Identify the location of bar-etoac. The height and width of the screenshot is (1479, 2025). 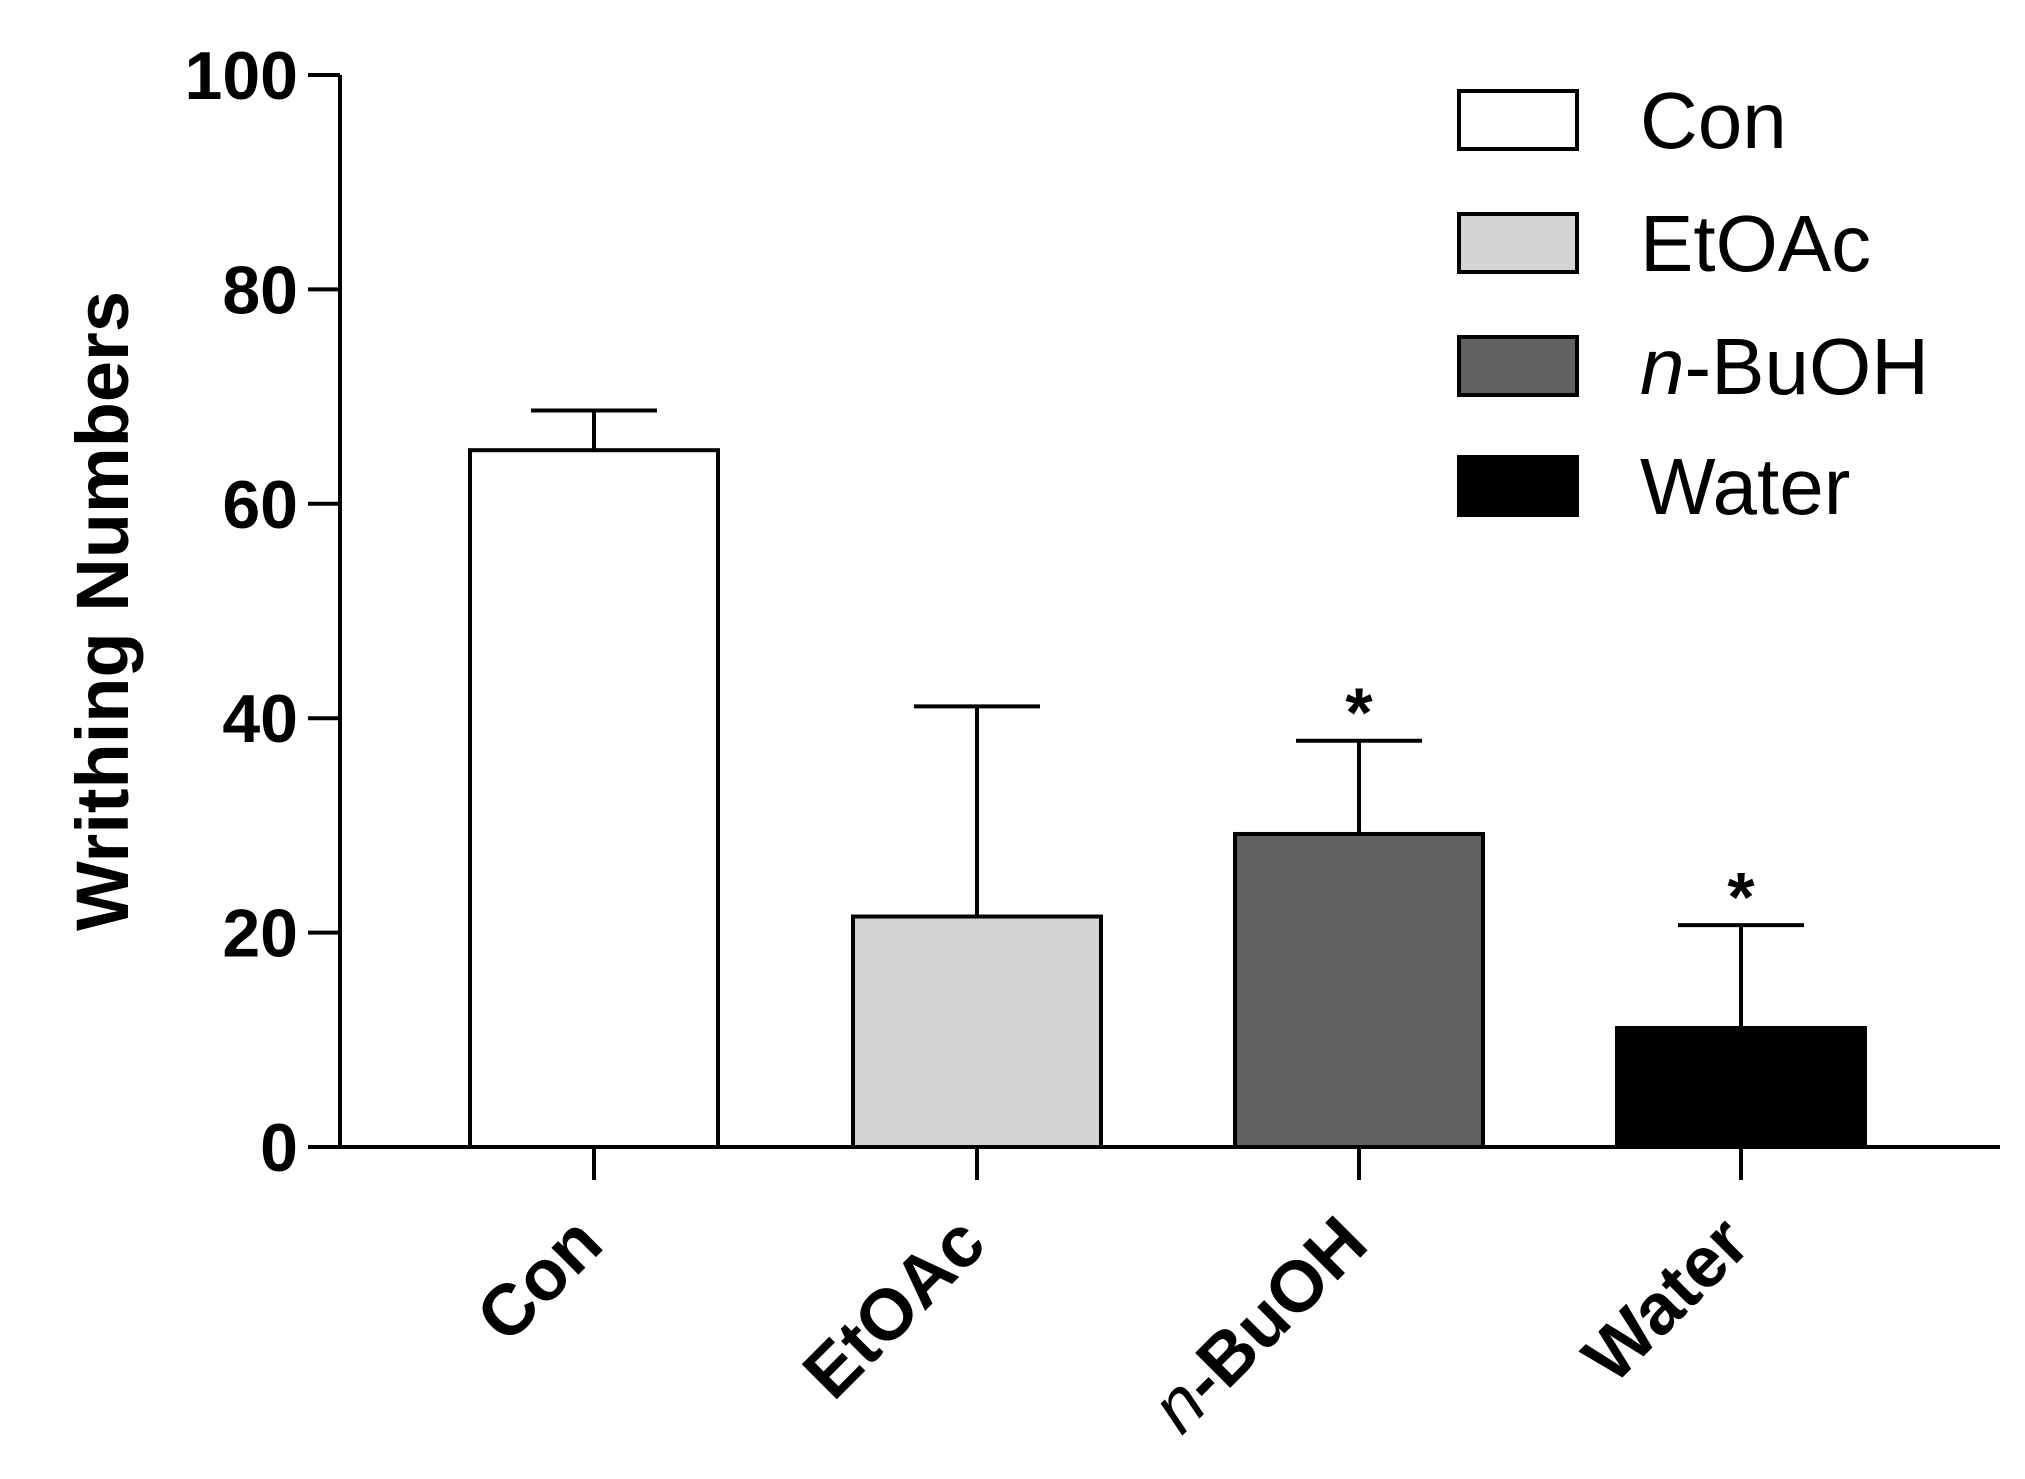
(977, 1032).